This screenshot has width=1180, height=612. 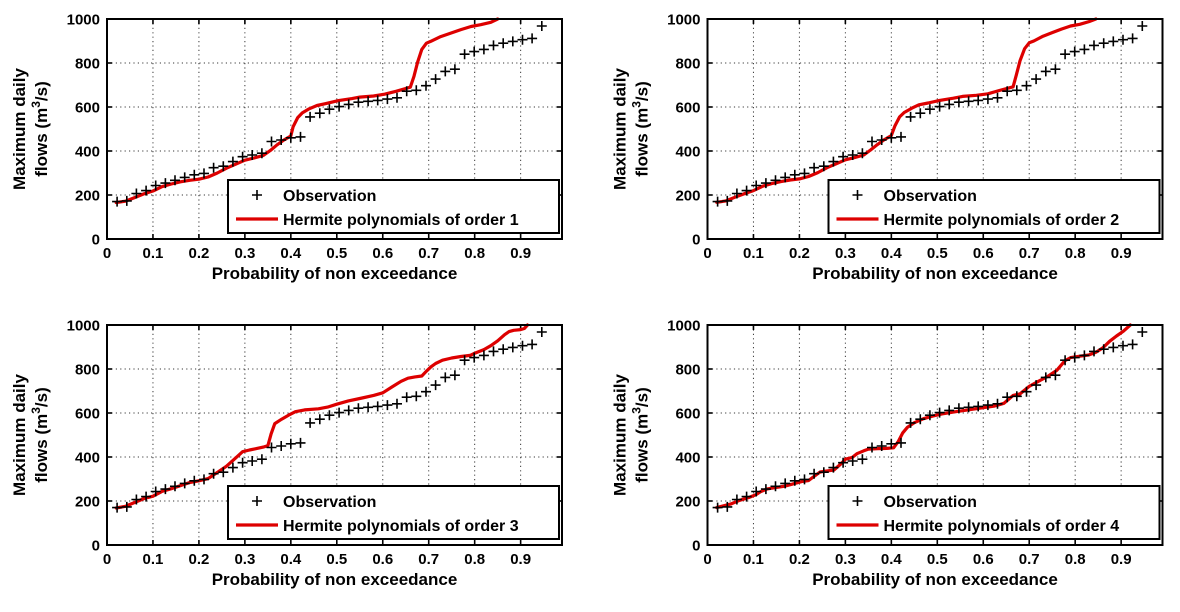 What do you see at coordinates (1002, 526) in the screenshot?
I see `legend-hermite-label: Hermite polynomials of order 4` at bounding box center [1002, 526].